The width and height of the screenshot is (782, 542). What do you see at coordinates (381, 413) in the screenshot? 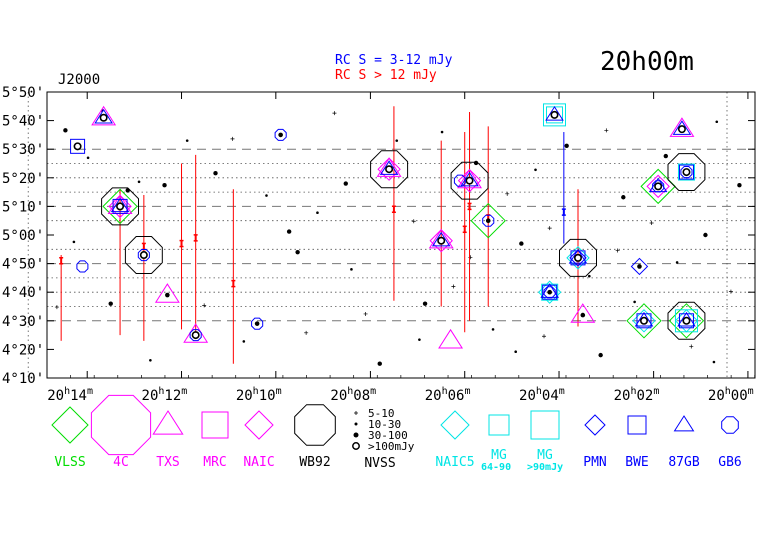
I see `nvss-legend-label-0: 5-10` at bounding box center [381, 413].